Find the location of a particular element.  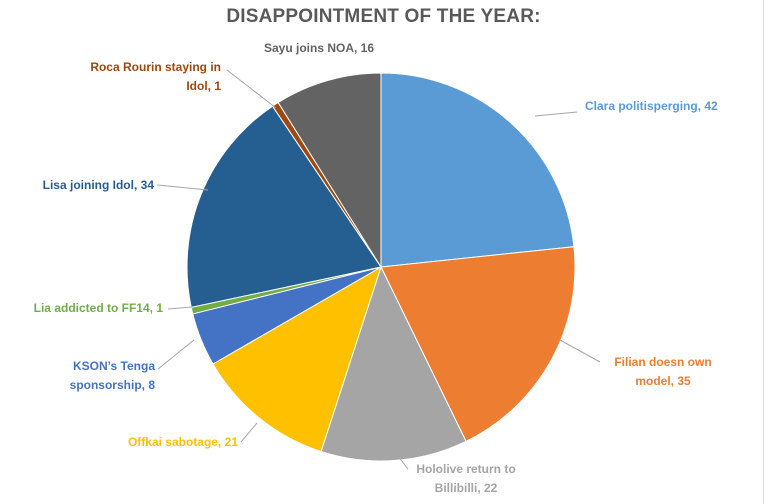

data-label-lisa-joining-idol: Lisa joining Idol, 34 is located at coordinates (99, 185).